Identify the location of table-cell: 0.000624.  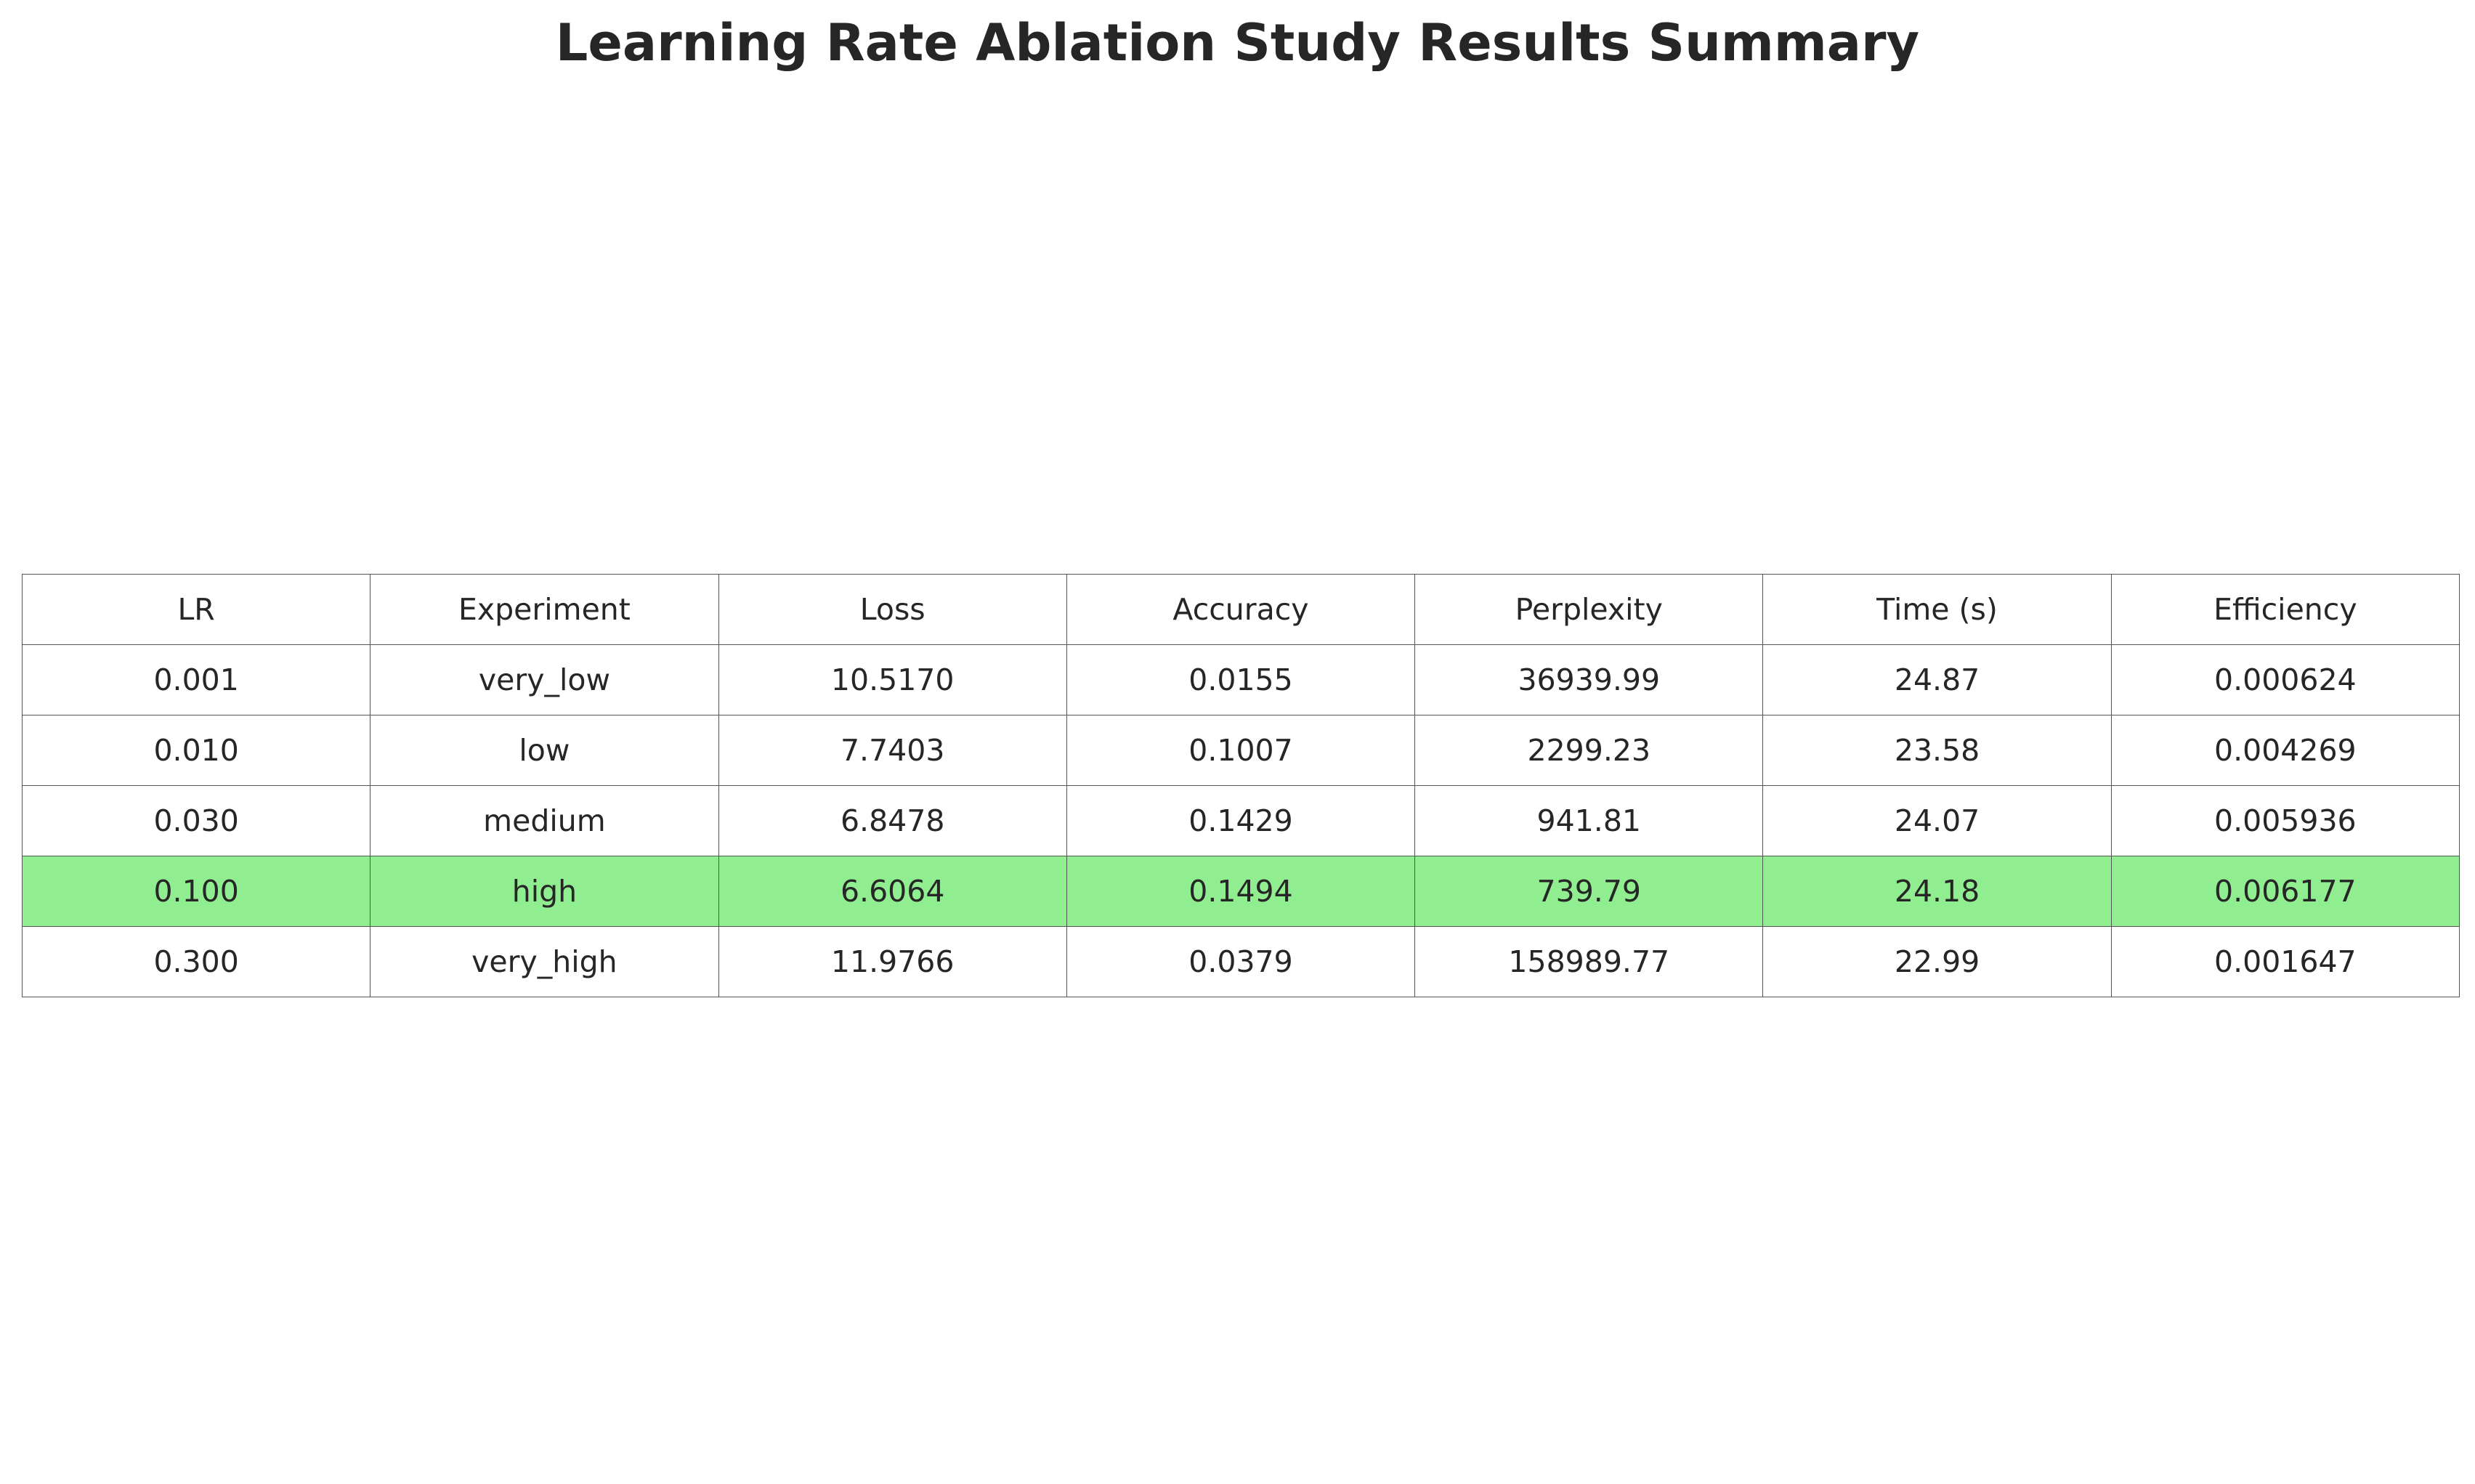
(2285, 679).